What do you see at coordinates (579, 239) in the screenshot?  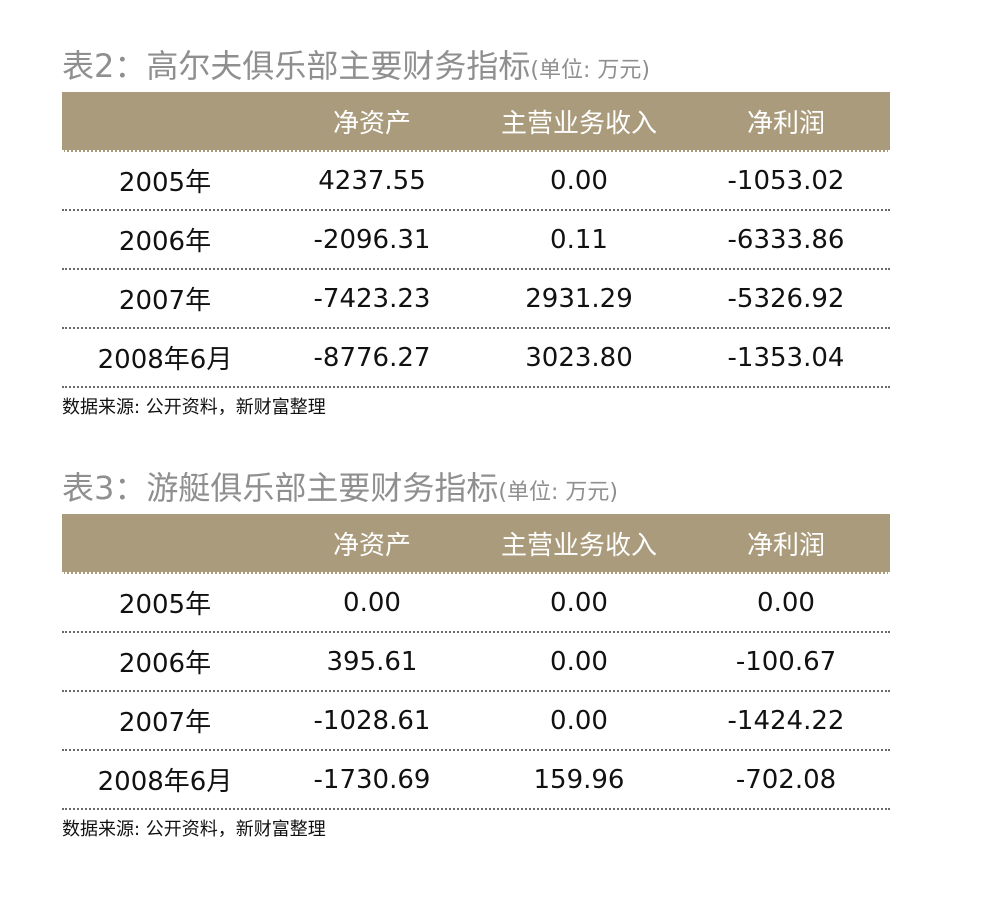 I see `cell-revenue: 0.11` at bounding box center [579, 239].